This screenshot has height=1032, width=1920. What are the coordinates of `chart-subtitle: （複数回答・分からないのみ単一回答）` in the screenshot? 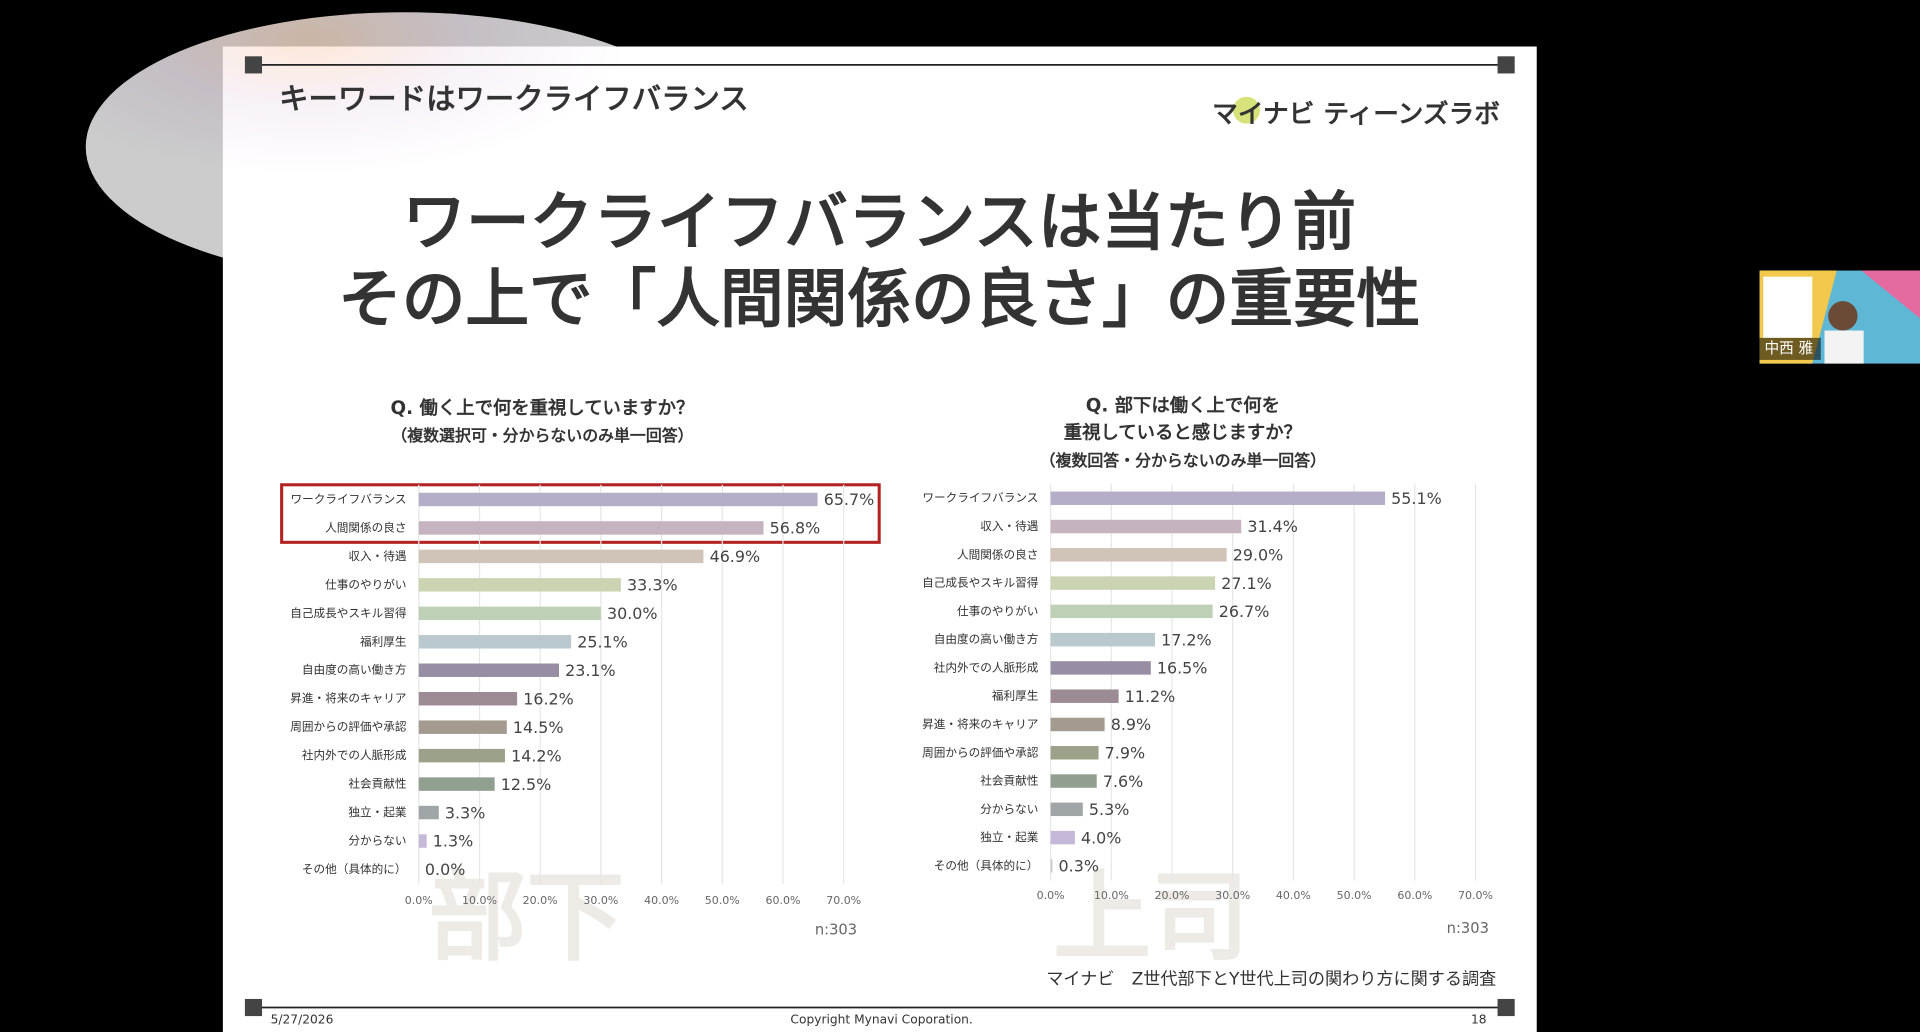 It's located at (1183, 460).